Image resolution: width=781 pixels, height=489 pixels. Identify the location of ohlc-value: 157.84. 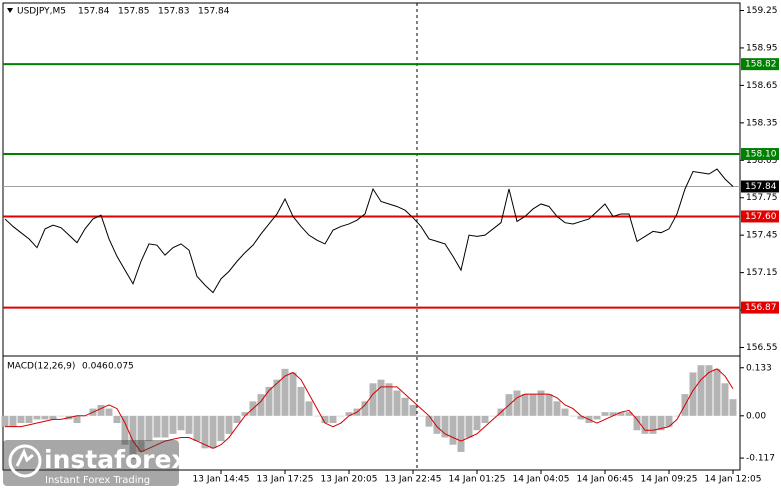
(214, 12).